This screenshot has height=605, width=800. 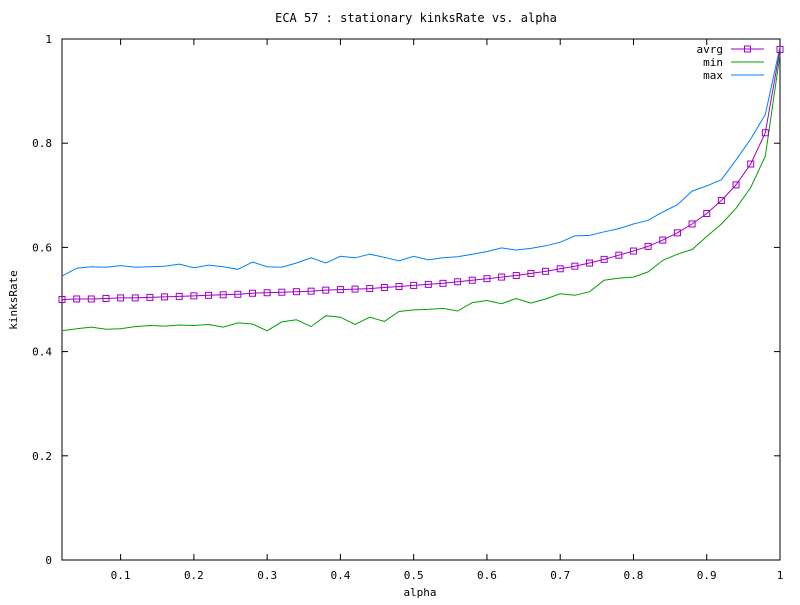 What do you see at coordinates (194, 575) in the screenshot?
I see `x-tick-label: 0.2` at bounding box center [194, 575].